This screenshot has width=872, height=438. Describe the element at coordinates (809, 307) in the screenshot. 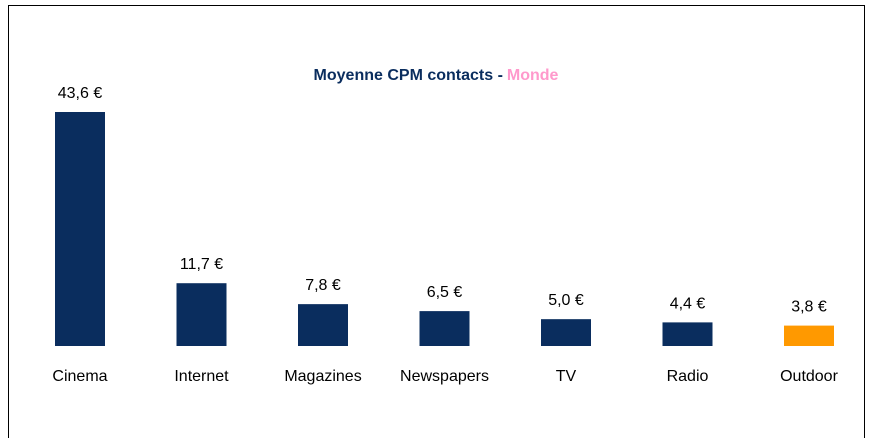

I see `value-label: 3,8 €` at that location.